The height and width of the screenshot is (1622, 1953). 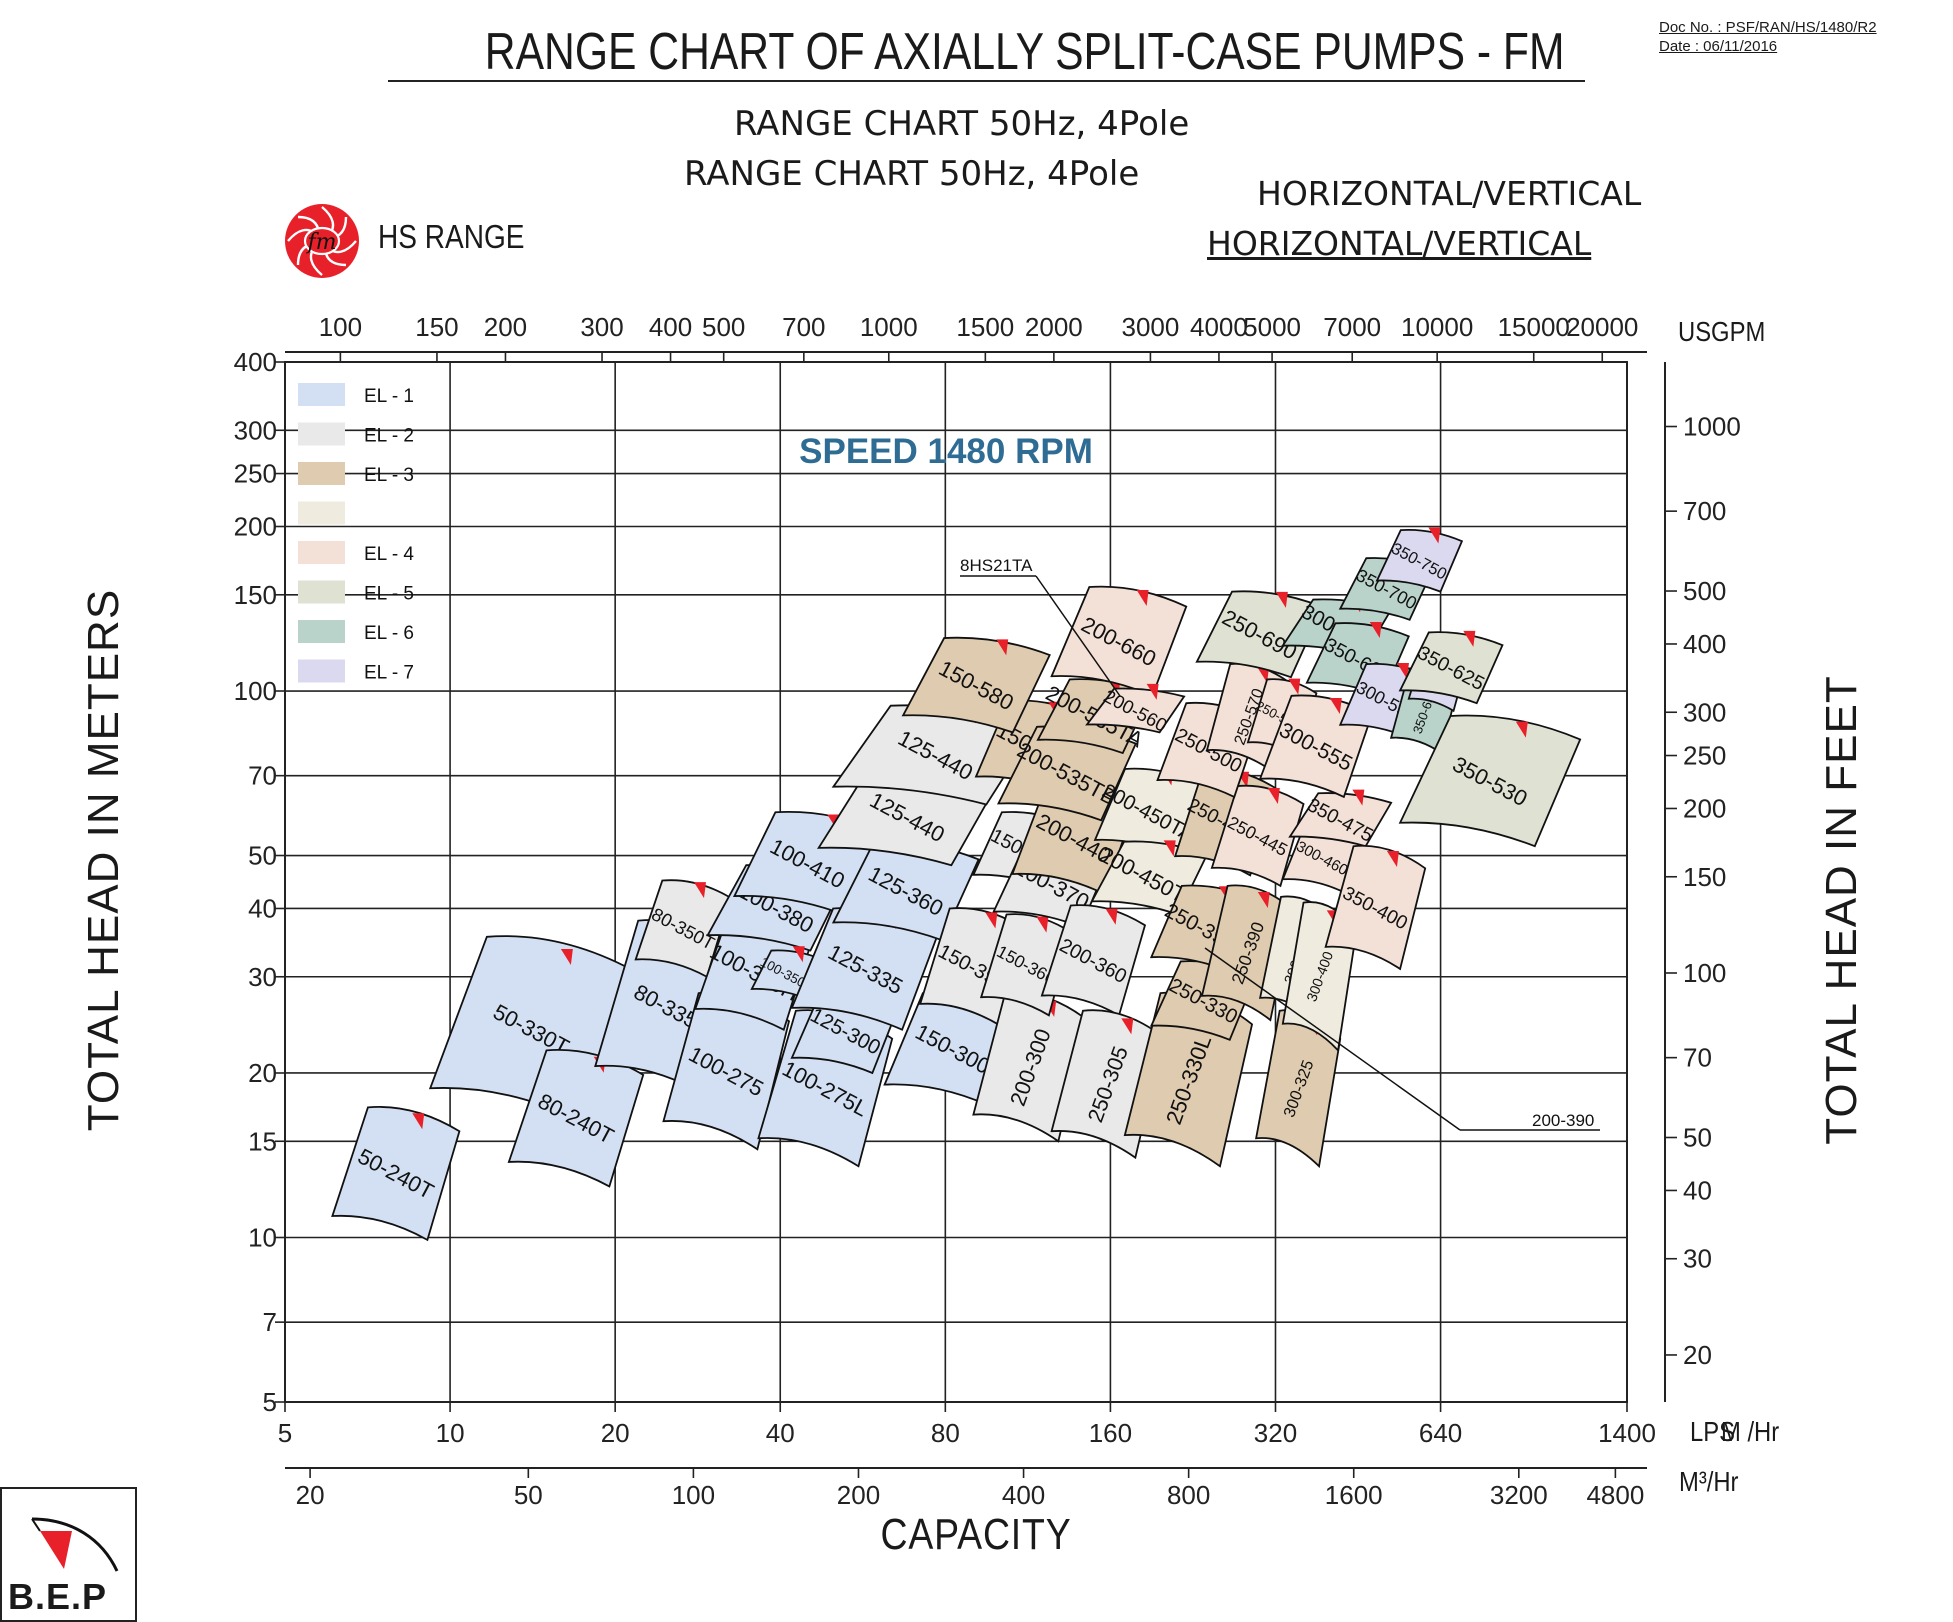 I want to click on right-tick-label: 300, so click(x=1704, y=712).